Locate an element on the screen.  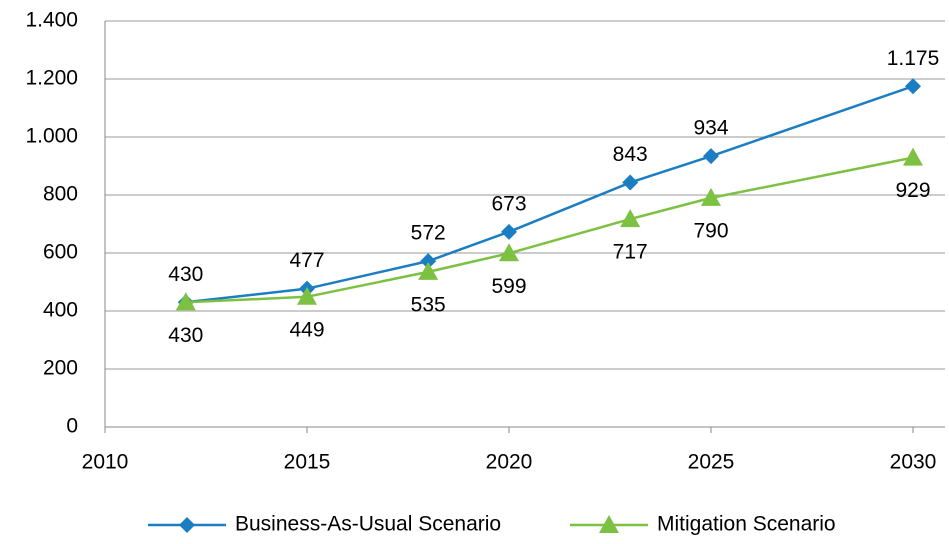
data-label: 929 is located at coordinates (912, 190).